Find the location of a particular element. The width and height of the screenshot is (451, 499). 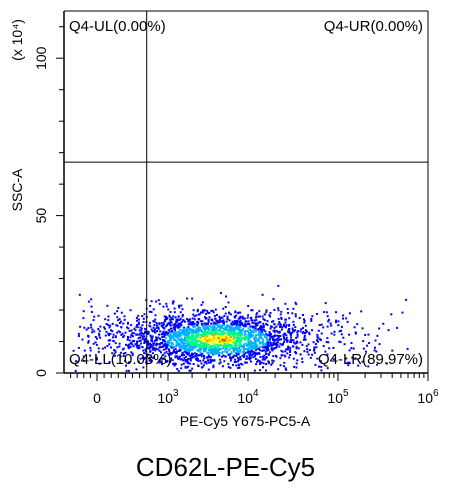

x-tick-label: 105 is located at coordinates (338, 397).